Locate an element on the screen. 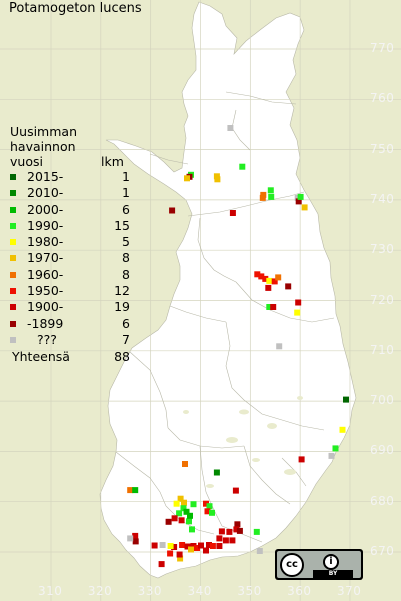  legend-row-count: 1 is located at coordinates (126, 176).